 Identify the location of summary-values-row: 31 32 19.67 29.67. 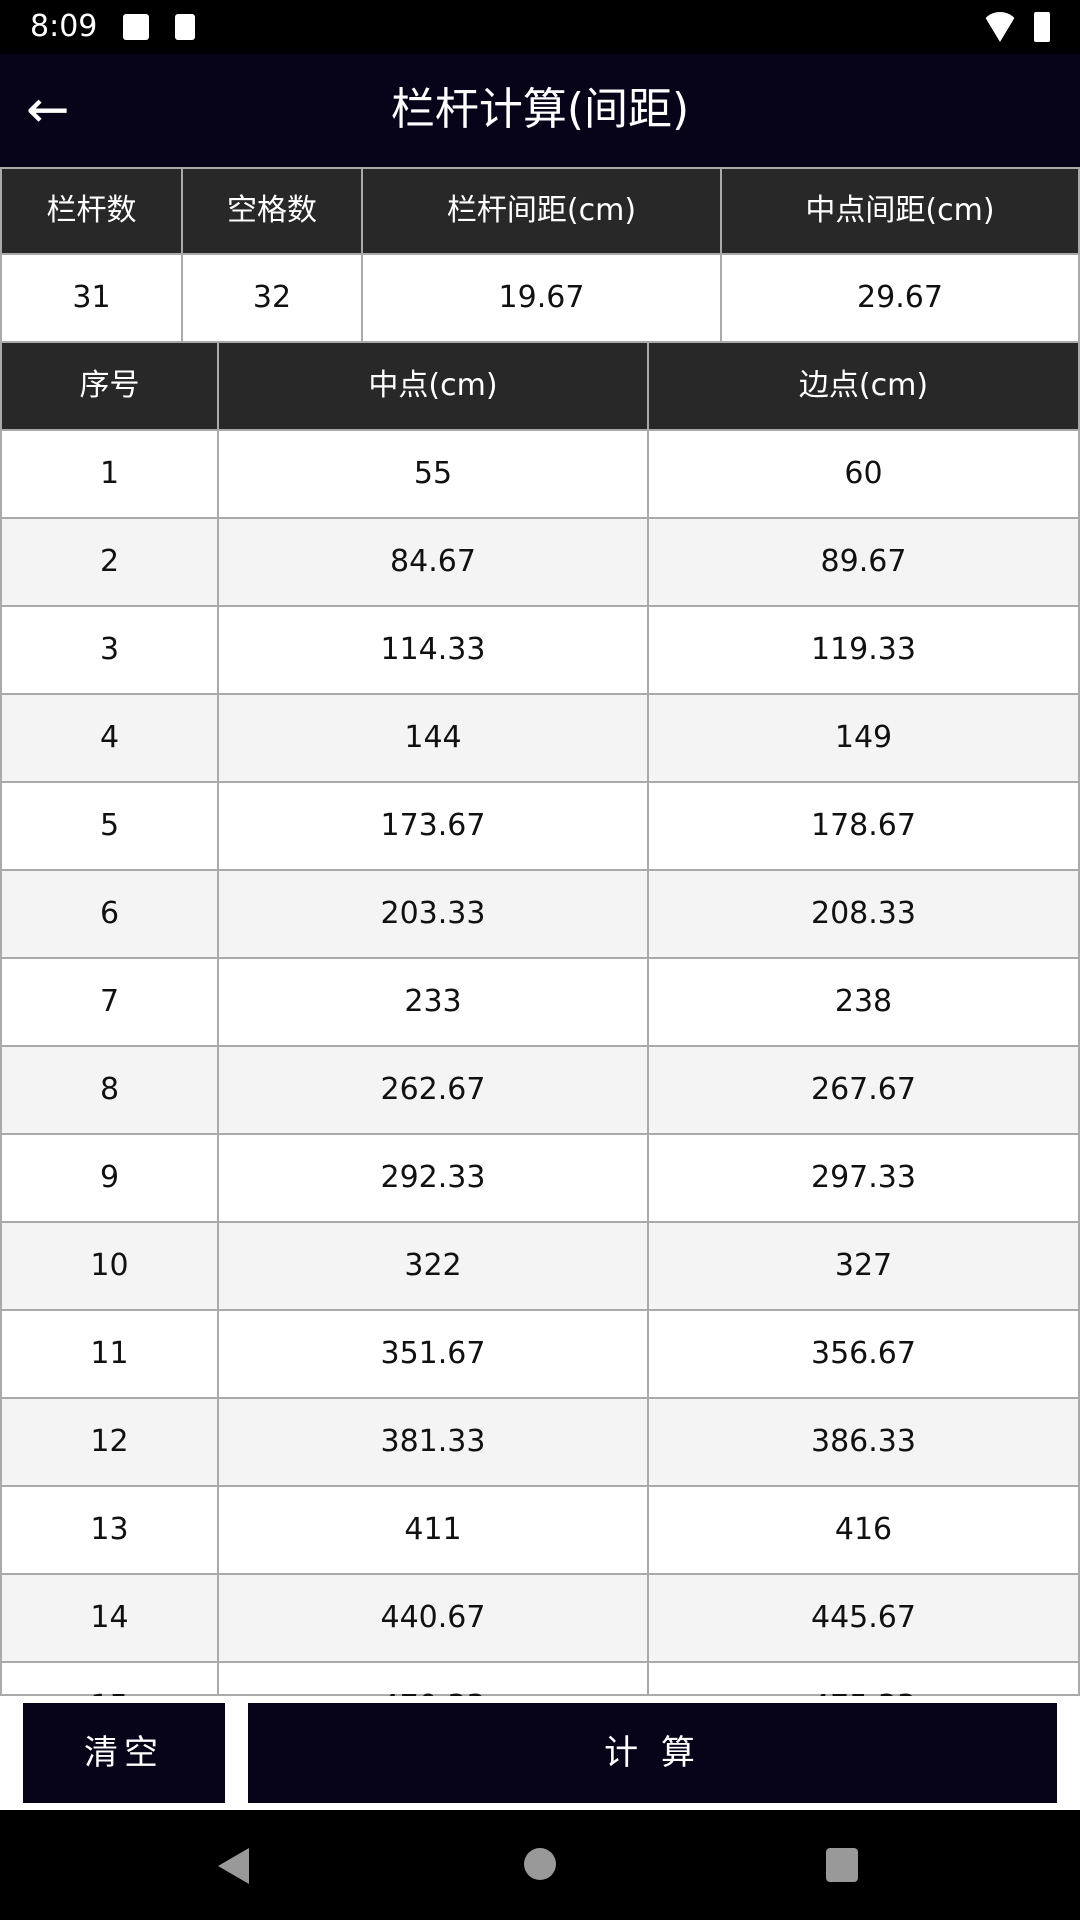
(540, 299).